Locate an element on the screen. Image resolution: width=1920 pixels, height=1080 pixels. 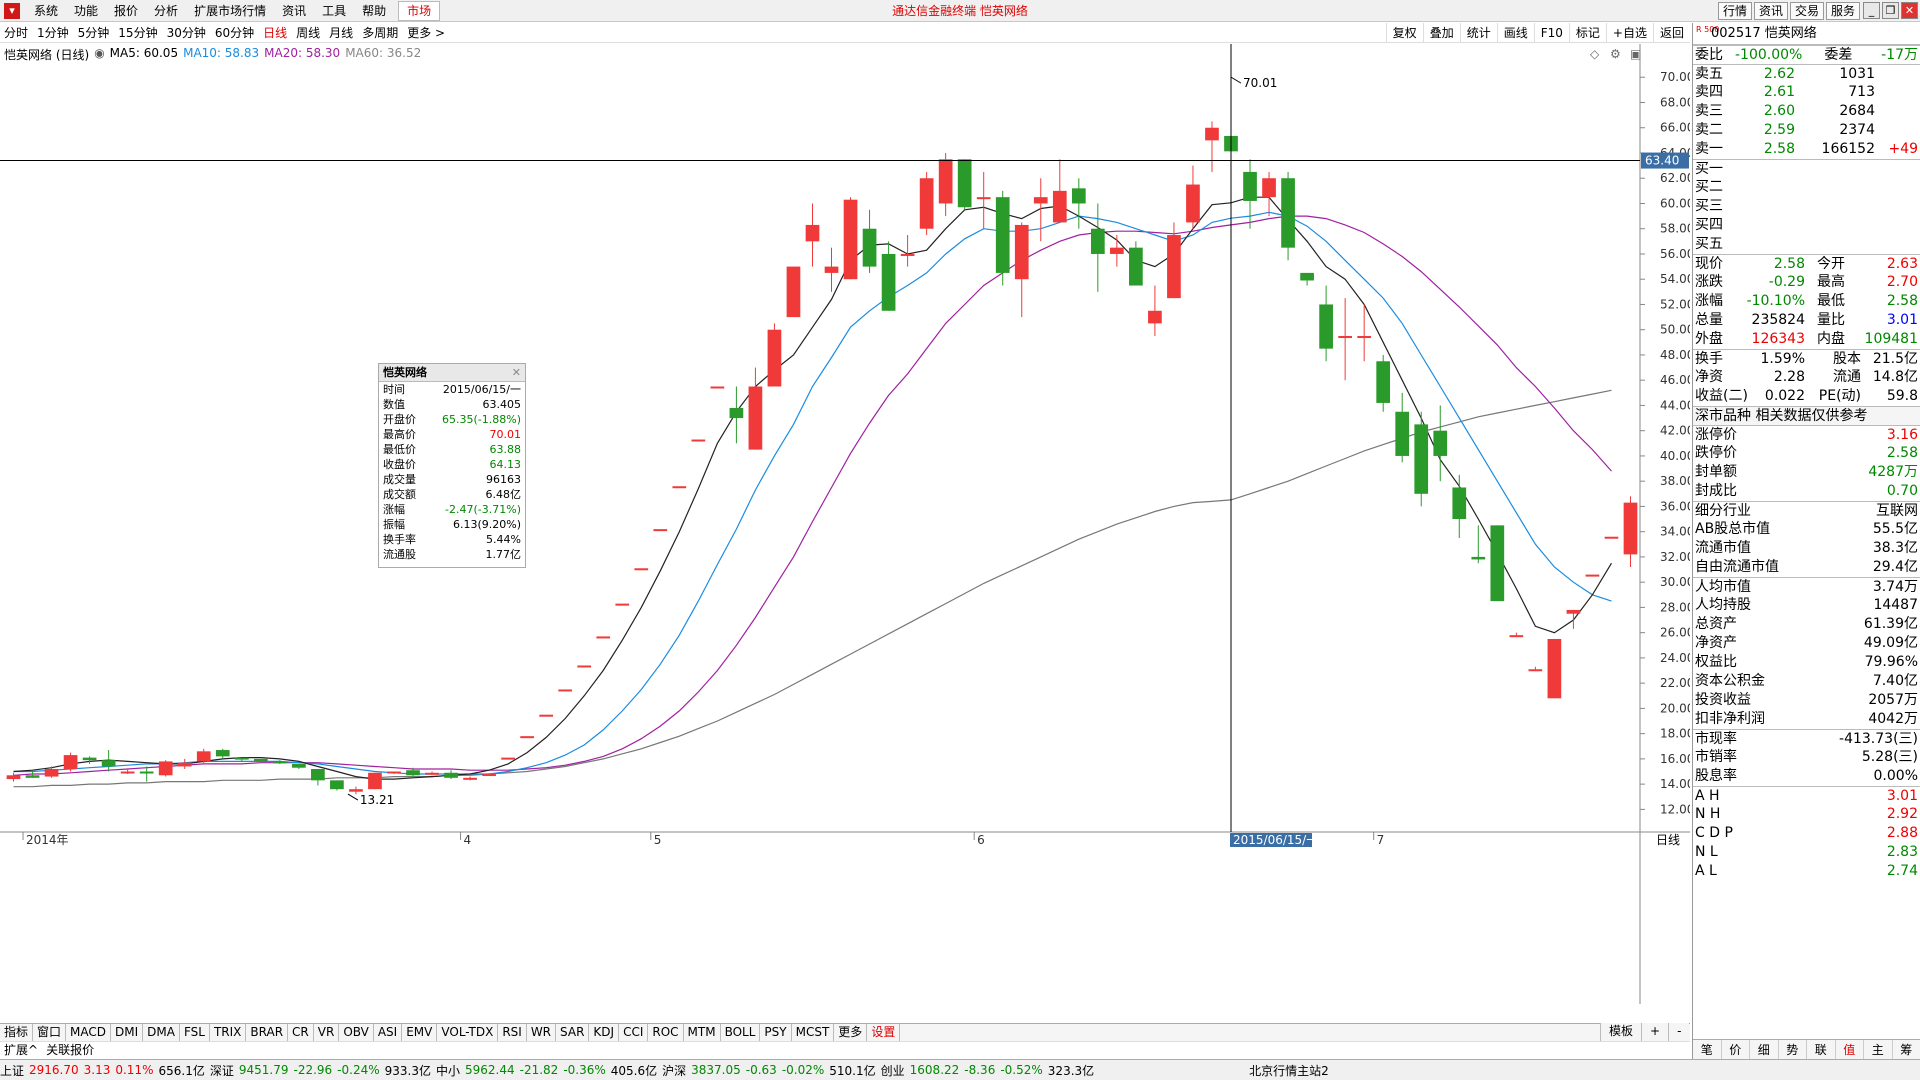
indicator-tab-13: VOL-TDX is located at coordinates (468, 1032).